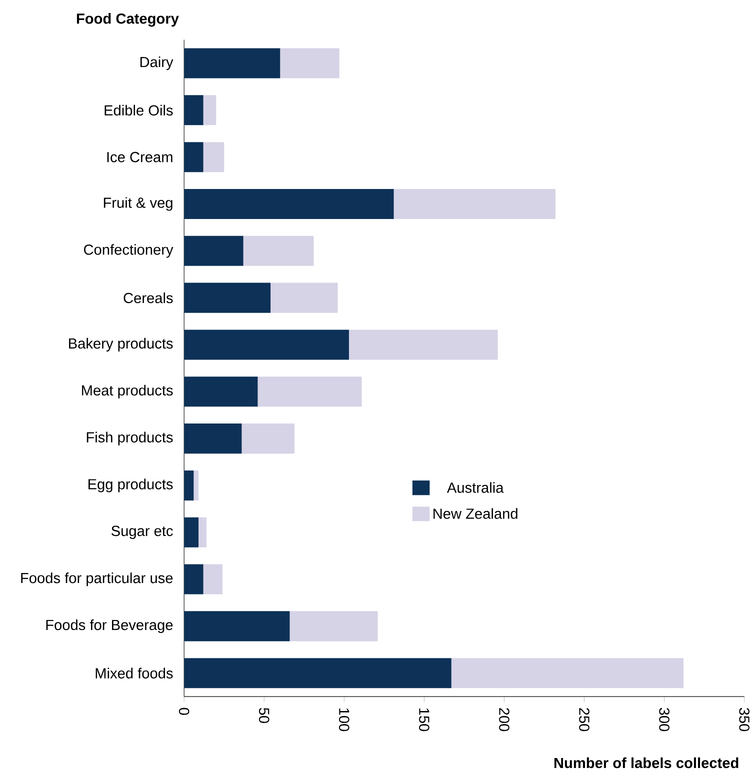 The width and height of the screenshot is (754, 773). Describe the element at coordinates (142, 532) in the screenshot. I see `y-tick-label: Sugar etc` at that location.